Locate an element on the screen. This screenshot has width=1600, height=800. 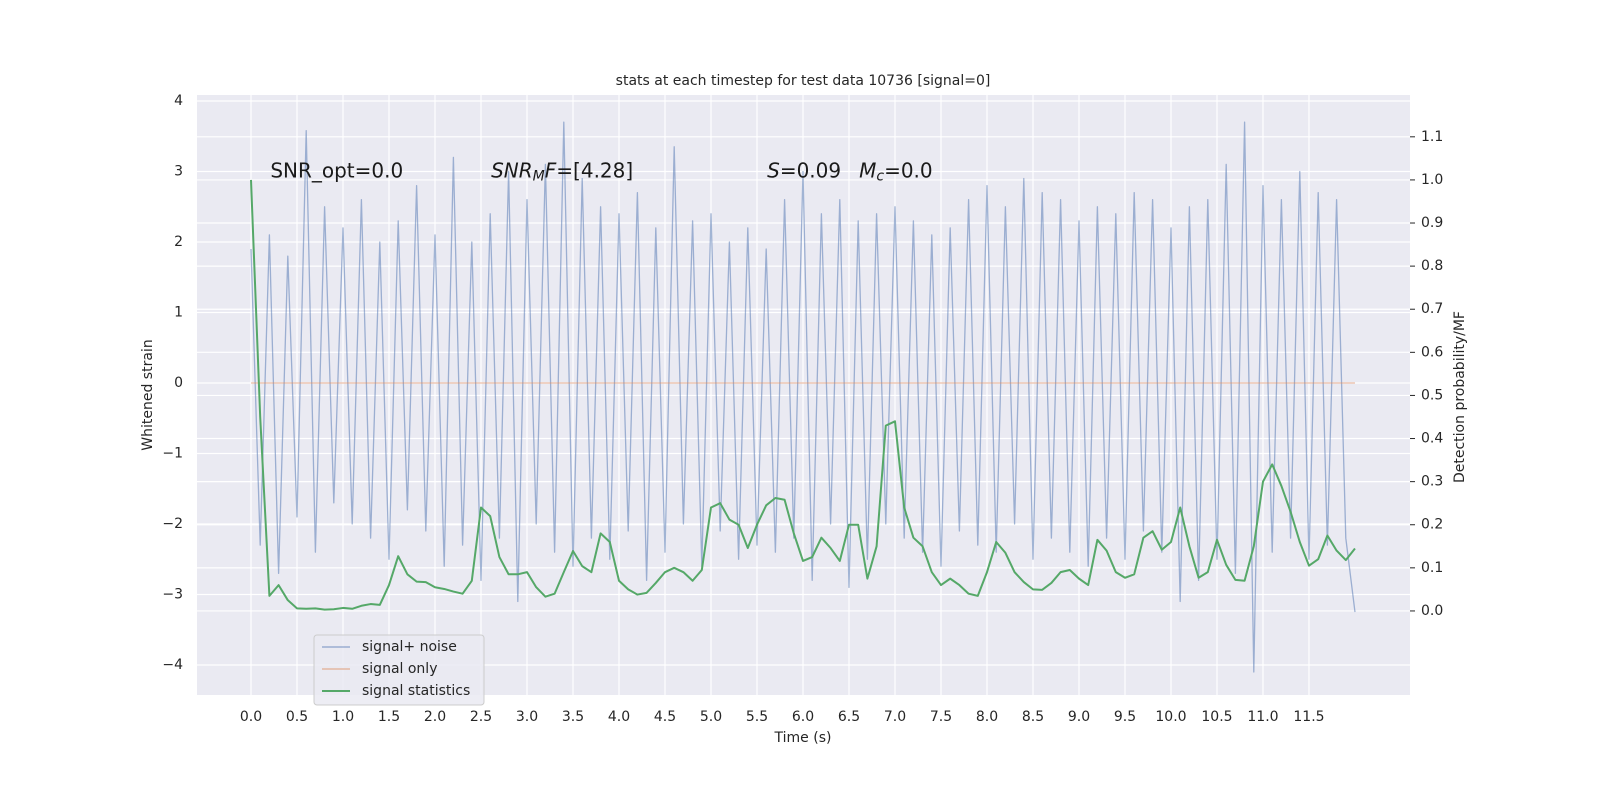
y2-tick-label: 0.5 is located at coordinates (1432, 395).